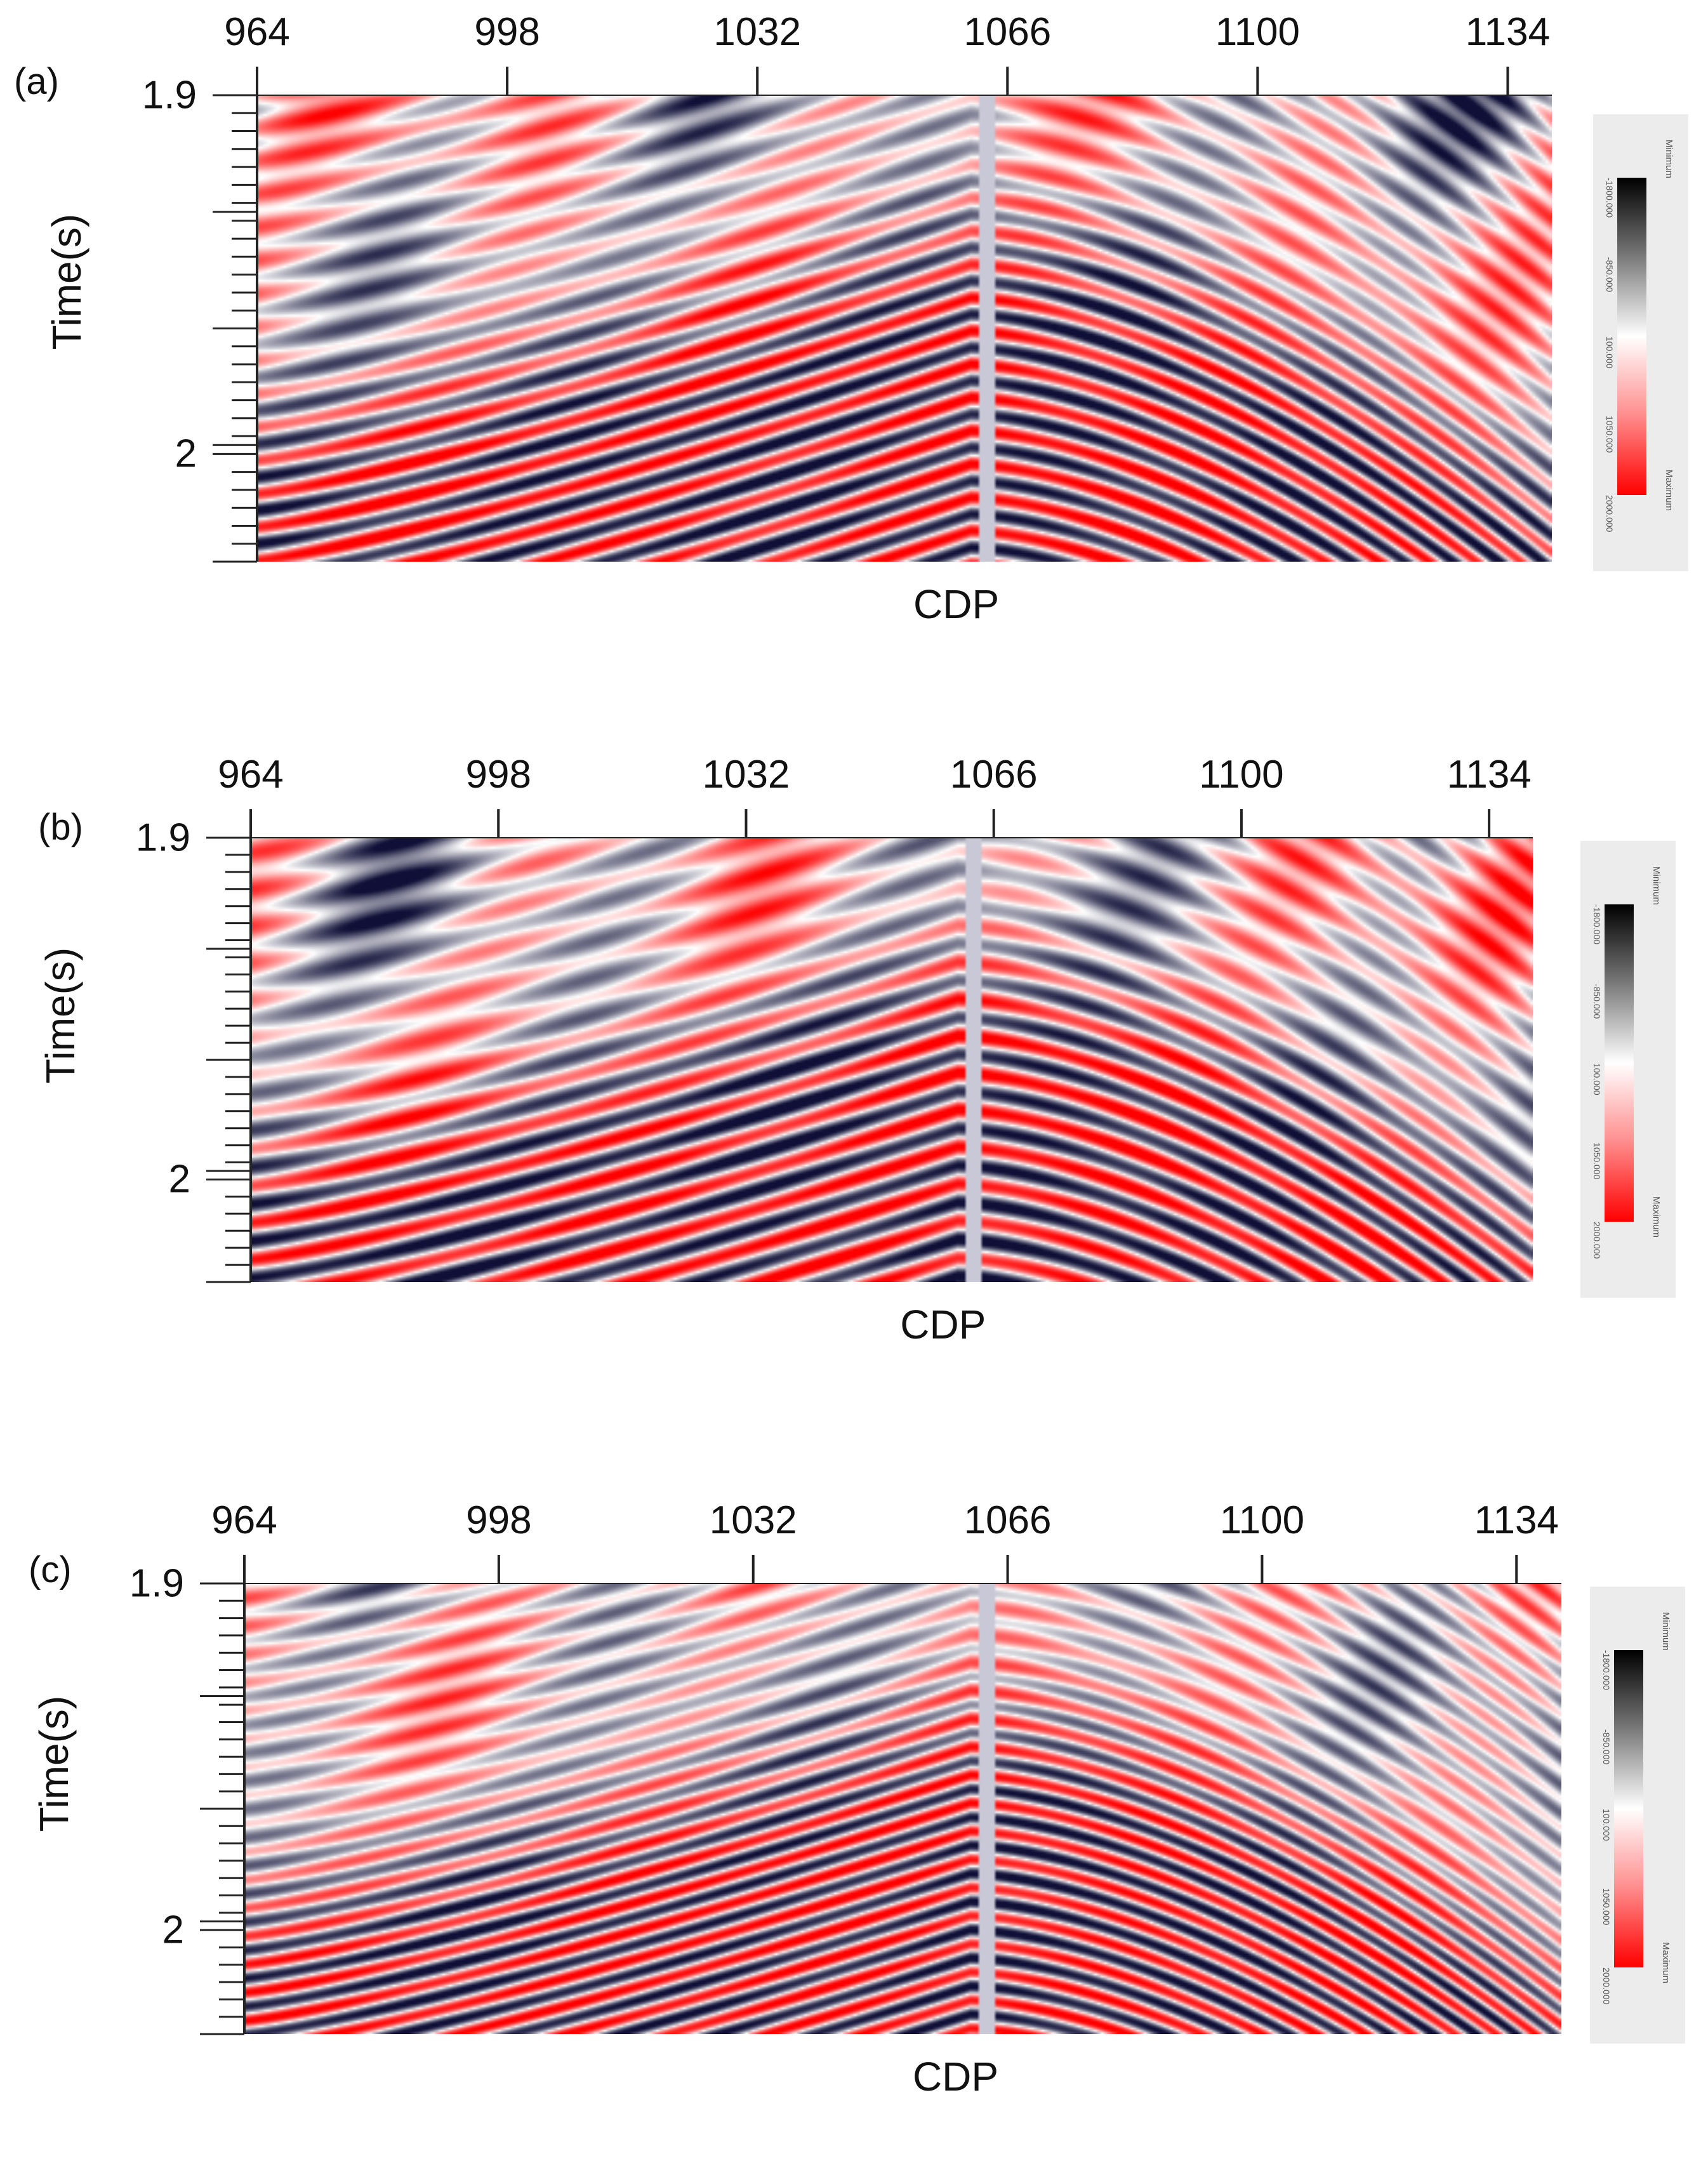 The width and height of the screenshot is (1708, 2161). Describe the element at coordinates (50, 1569) in the screenshot. I see `panel-tag: (c)` at that location.